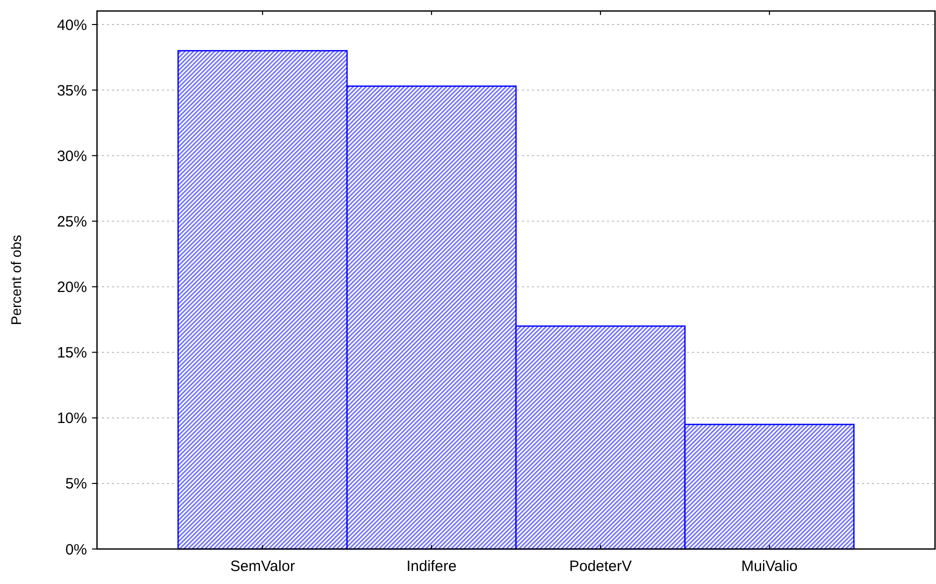 This screenshot has width=936, height=584. What do you see at coordinates (431, 566) in the screenshot?
I see `x-tick-label: Indifere` at bounding box center [431, 566].